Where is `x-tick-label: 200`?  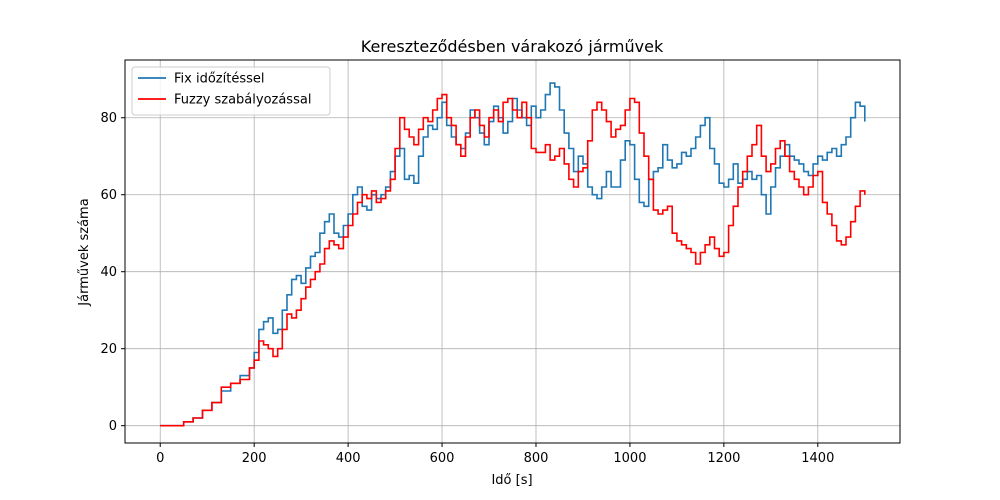 x-tick-label: 200 is located at coordinates (254, 458).